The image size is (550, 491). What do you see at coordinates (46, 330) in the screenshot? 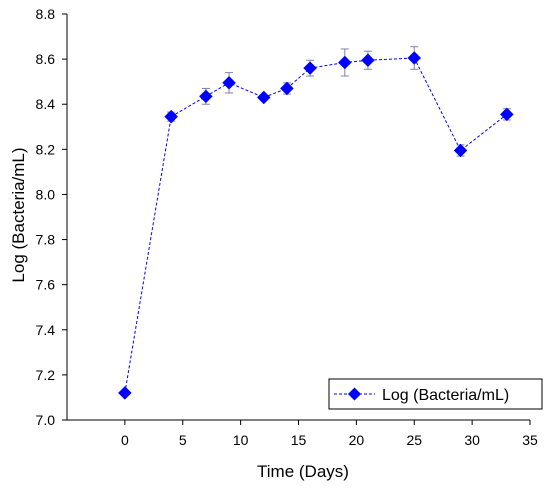
I see `y-tick-label: 7.4` at bounding box center [46, 330].